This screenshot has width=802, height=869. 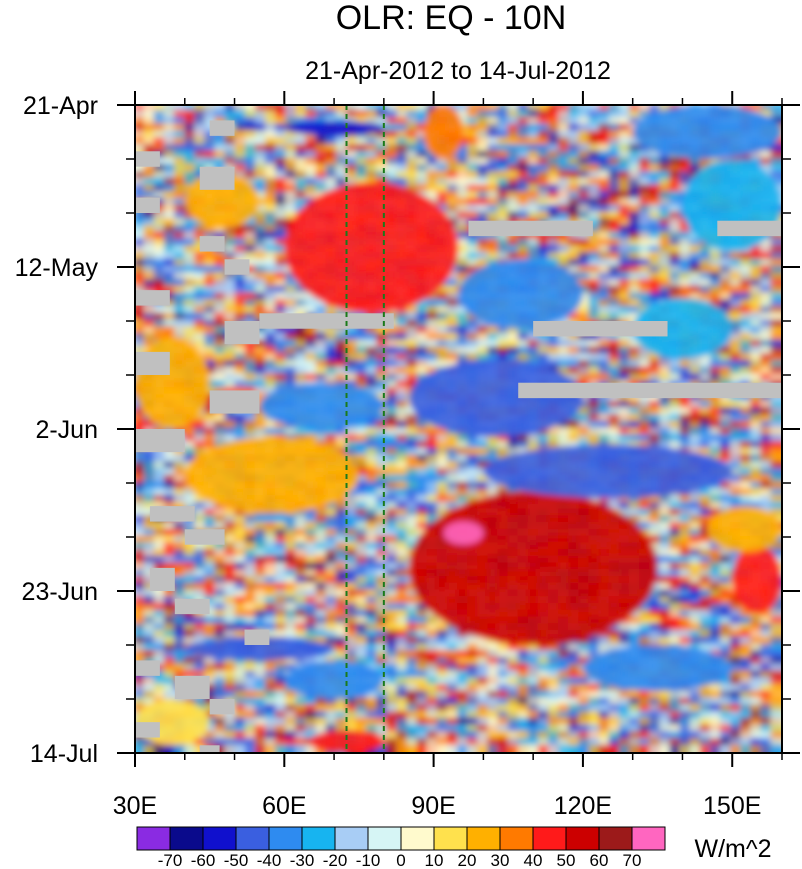 What do you see at coordinates (458, 71) in the screenshot?
I see `chart-subtitle: 21-Apr-2012 to 14-Jul-2012` at bounding box center [458, 71].